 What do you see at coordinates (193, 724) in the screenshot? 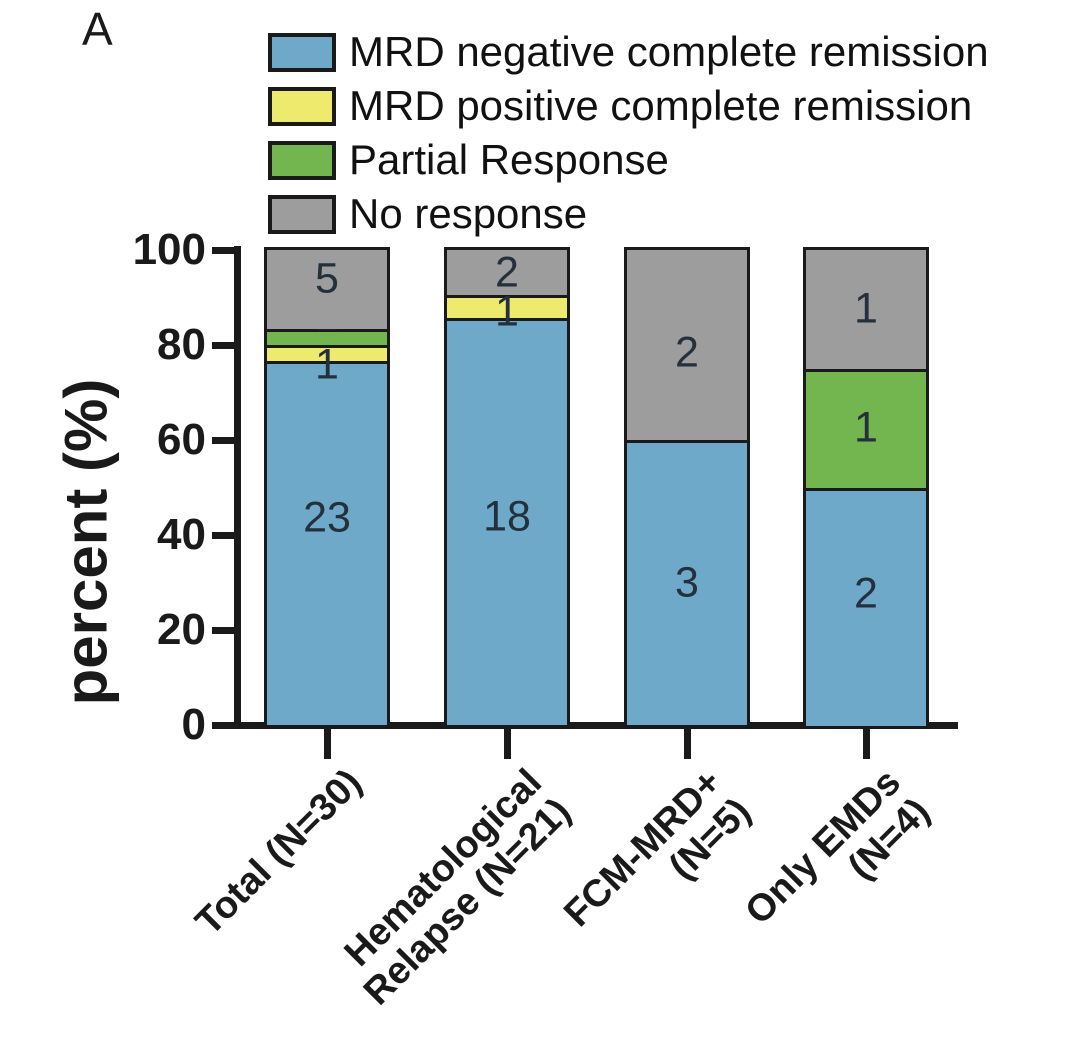
I see `y-tick-label: 0` at bounding box center [193, 724].